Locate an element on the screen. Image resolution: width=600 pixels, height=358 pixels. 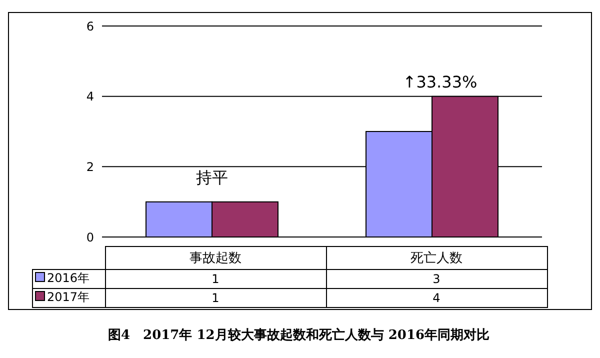
y-tick-label: 4 is located at coordinates (90, 97).